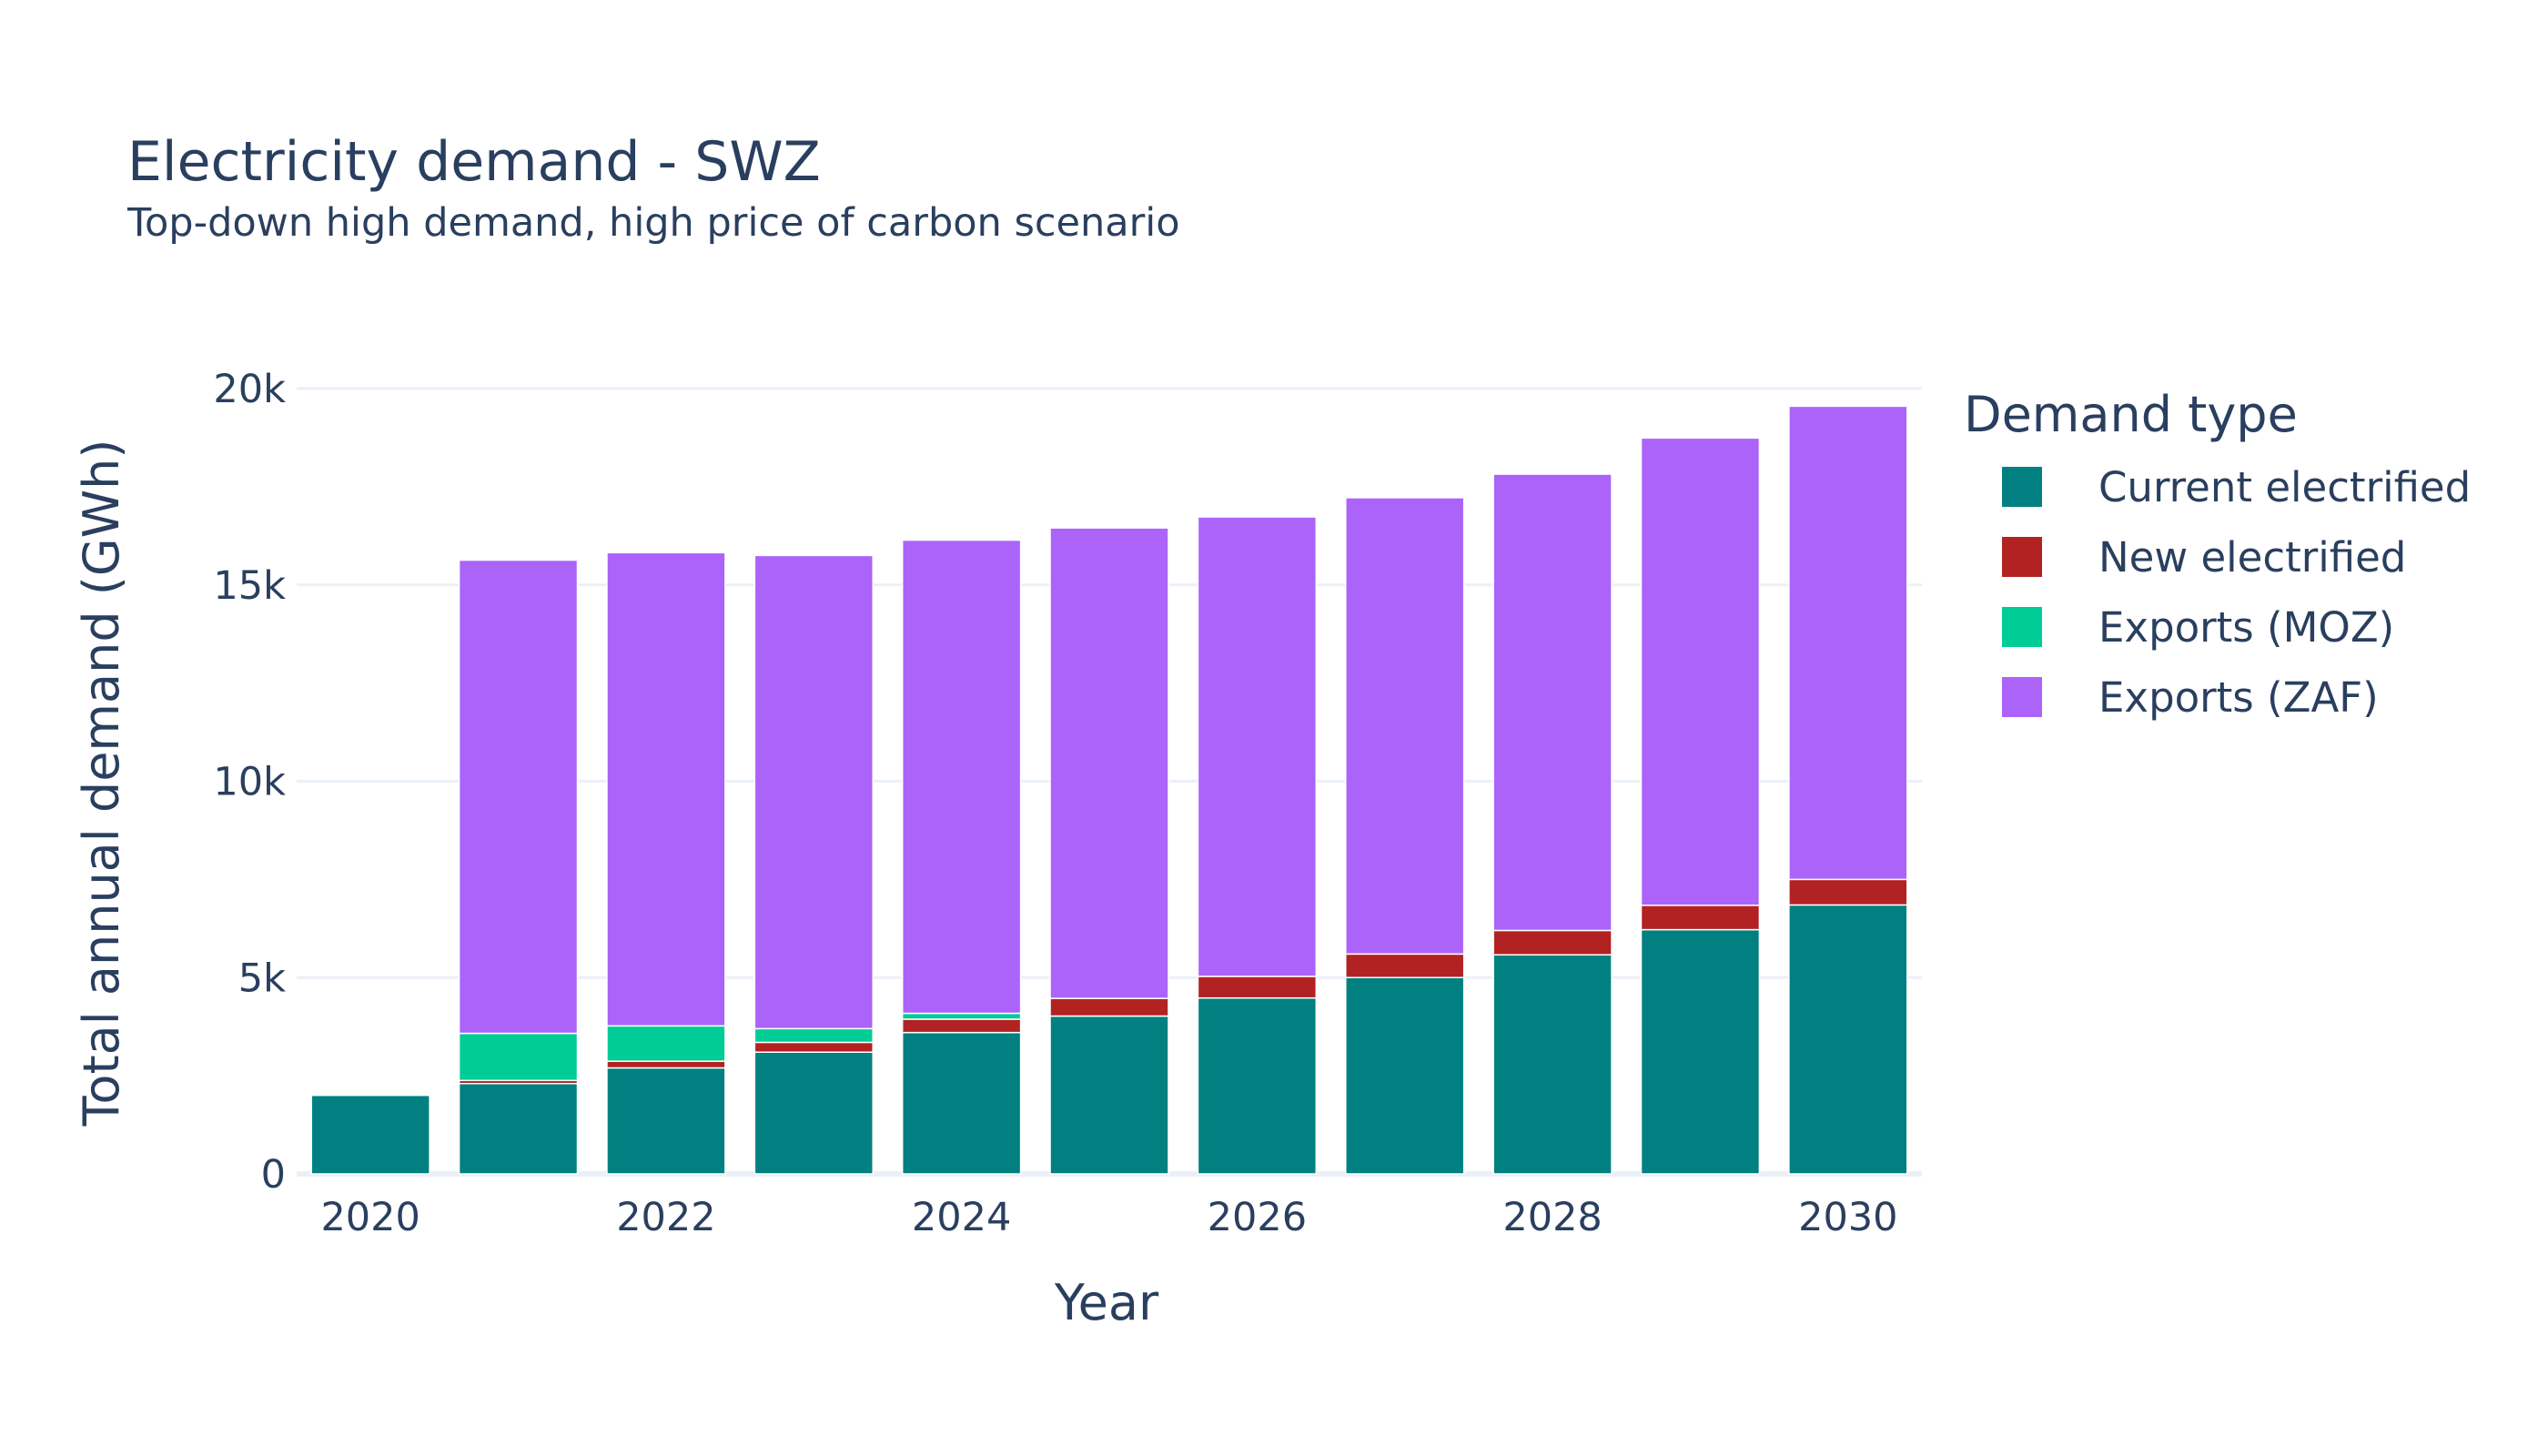  I want to click on legend-label: Current electrified, so click(2285, 487).